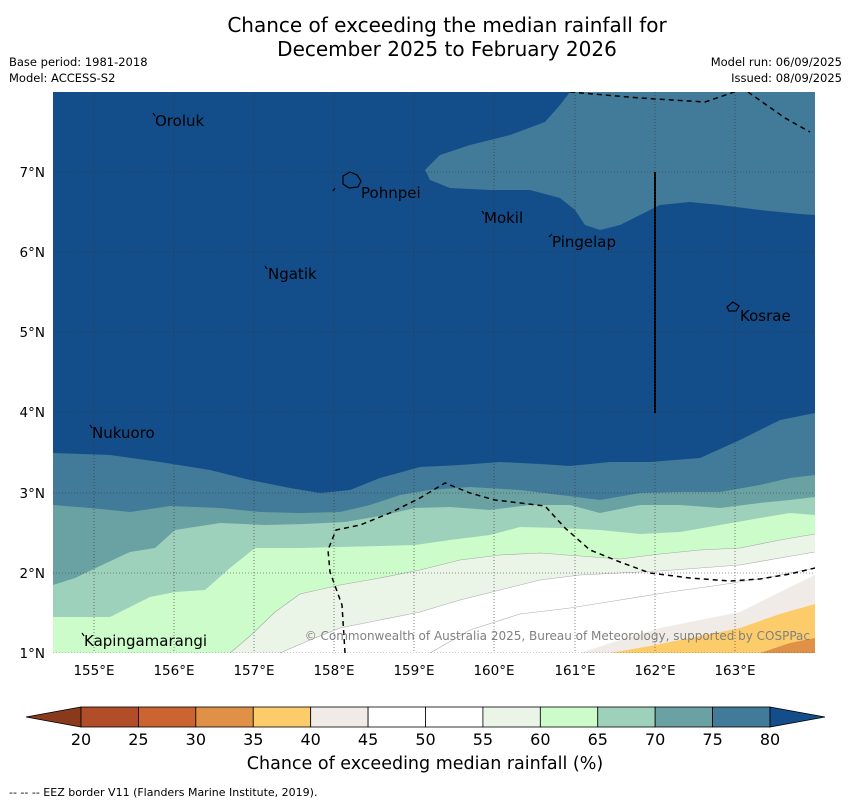  I want to click on kosrae-island, so click(733, 306).